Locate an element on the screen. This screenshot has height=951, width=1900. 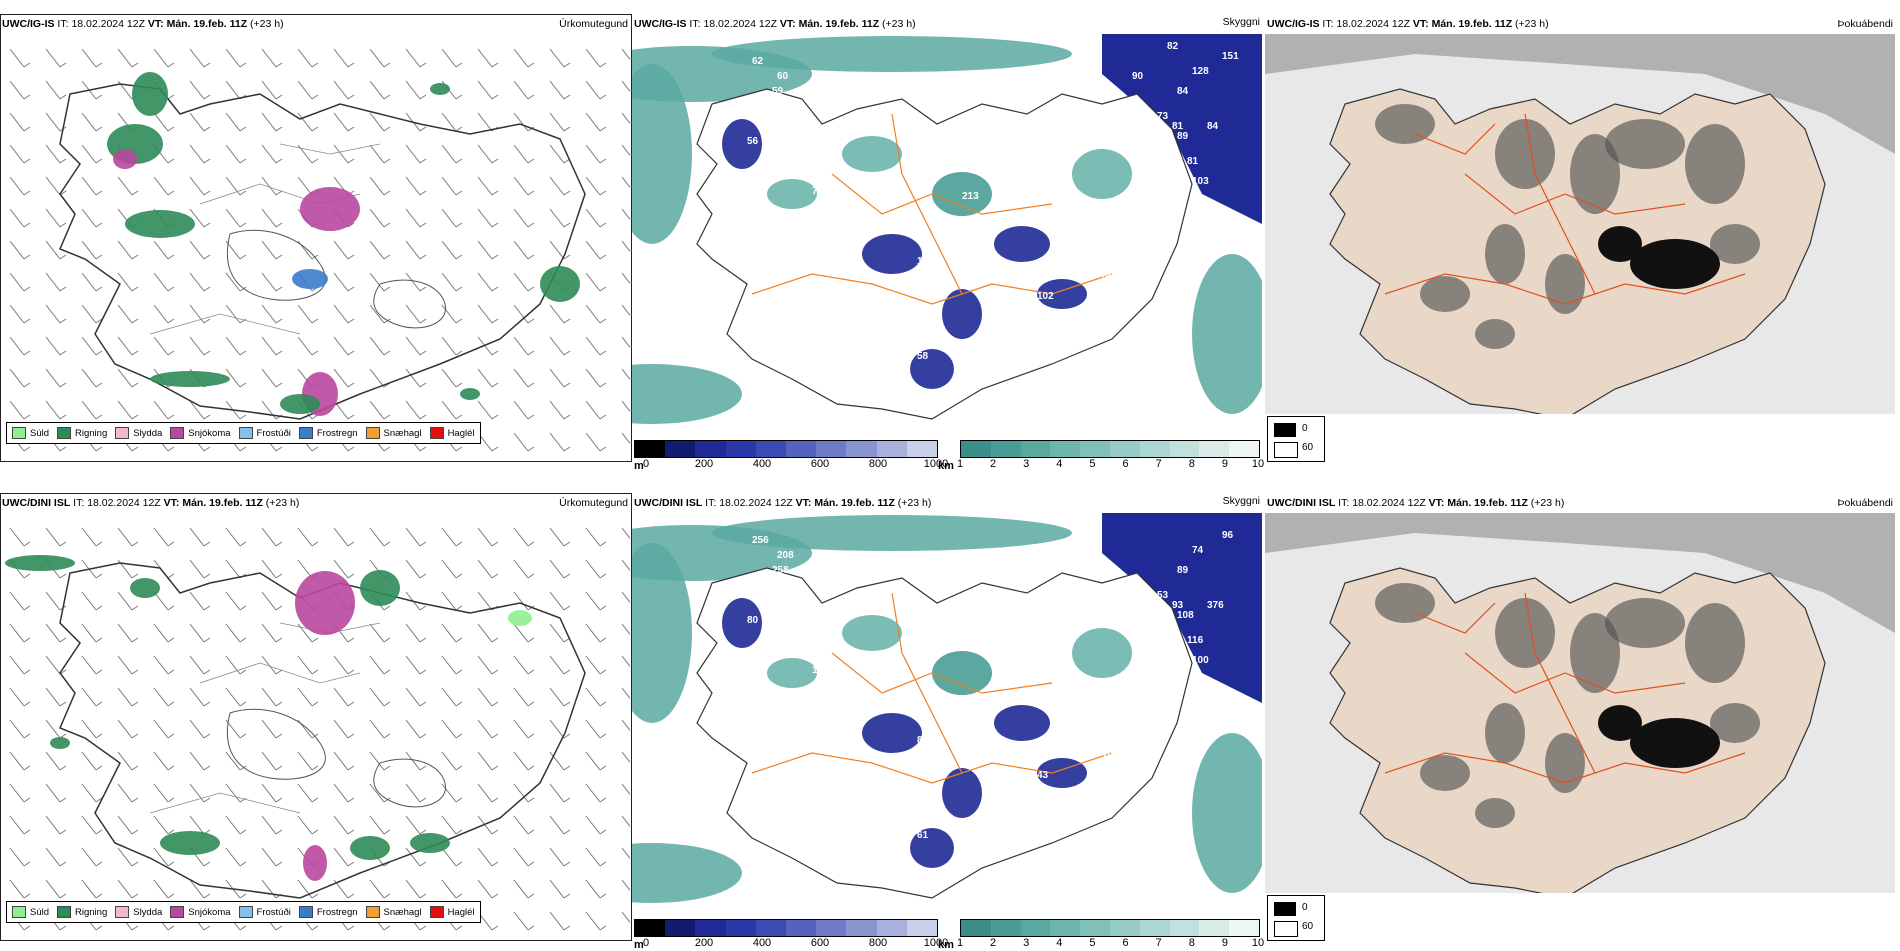
legend-label: Súld is located at coordinates (40, 433).